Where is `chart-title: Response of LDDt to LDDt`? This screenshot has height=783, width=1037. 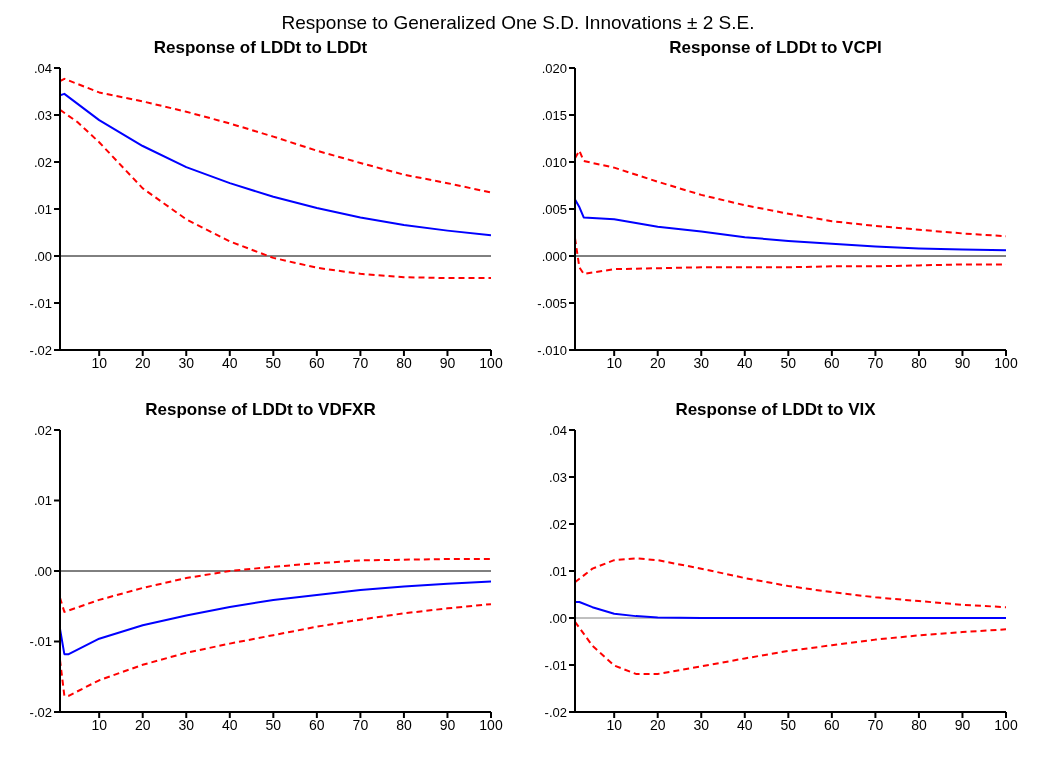 chart-title: Response of LDDt to LDDt is located at coordinates (260, 48).